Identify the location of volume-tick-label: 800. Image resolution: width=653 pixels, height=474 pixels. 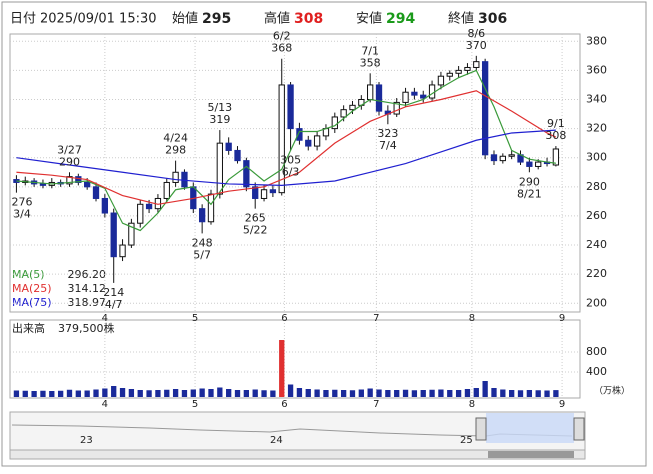
(596, 351).